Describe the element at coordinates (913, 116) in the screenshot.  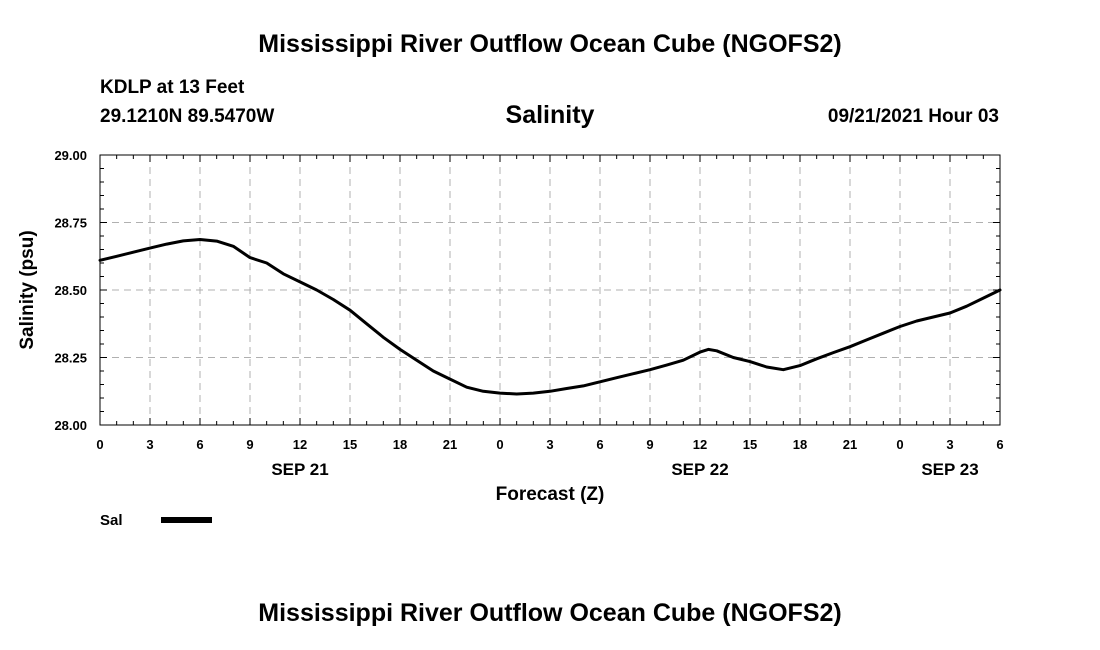
I see `timestamp-label: 09/21/2021 Hour 03` at that location.